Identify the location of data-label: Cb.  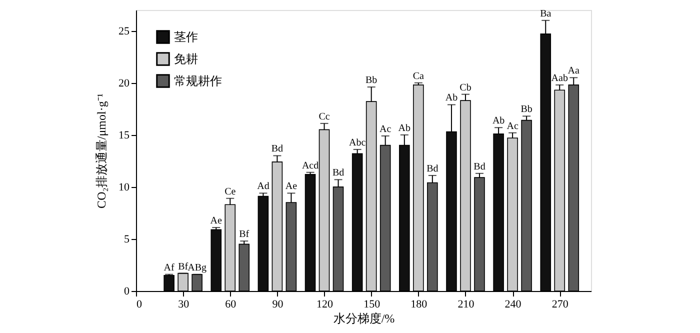
(466, 88).